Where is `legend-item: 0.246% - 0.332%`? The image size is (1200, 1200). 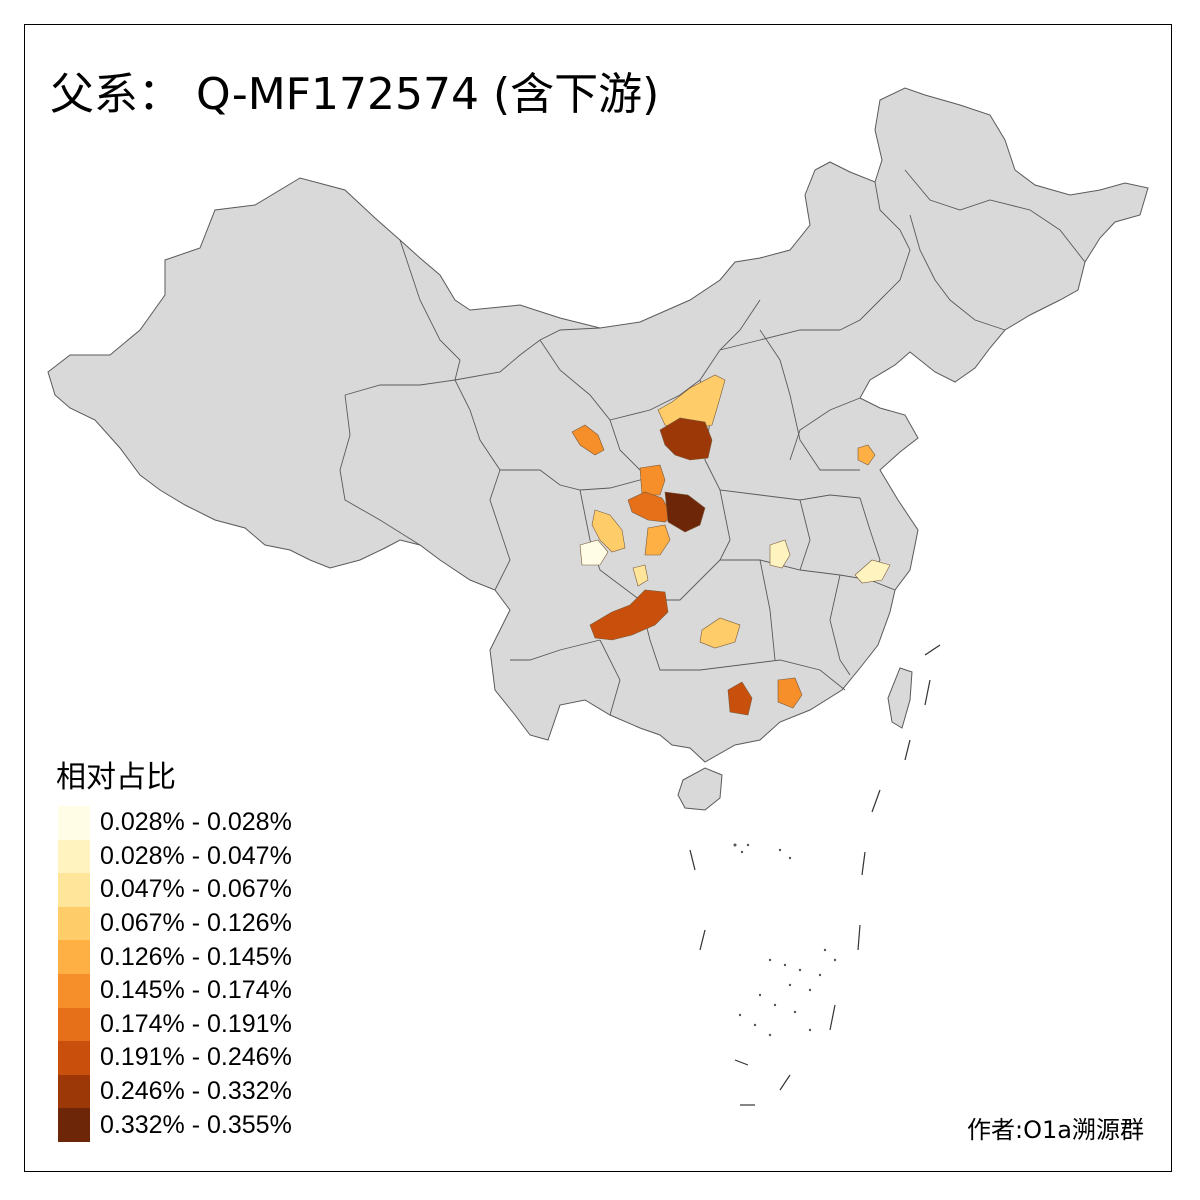 legend-item: 0.246% - 0.332% is located at coordinates (175, 1091).